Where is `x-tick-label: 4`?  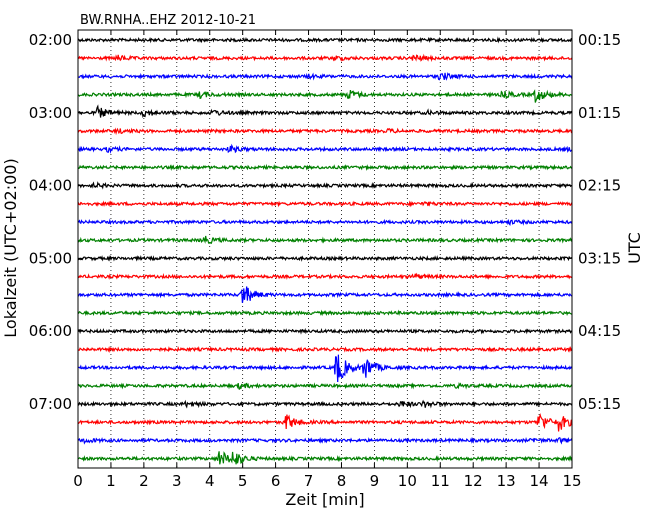
x-tick-label: 4 is located at coordinates (210, 481).